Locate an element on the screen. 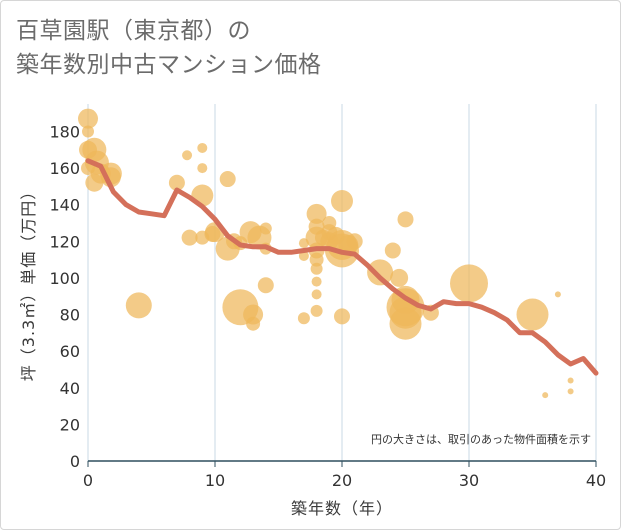 The image size is (621, 530). chart-title-line-1: 百草園駅（東京都）の is located at coordinates (133, 31).